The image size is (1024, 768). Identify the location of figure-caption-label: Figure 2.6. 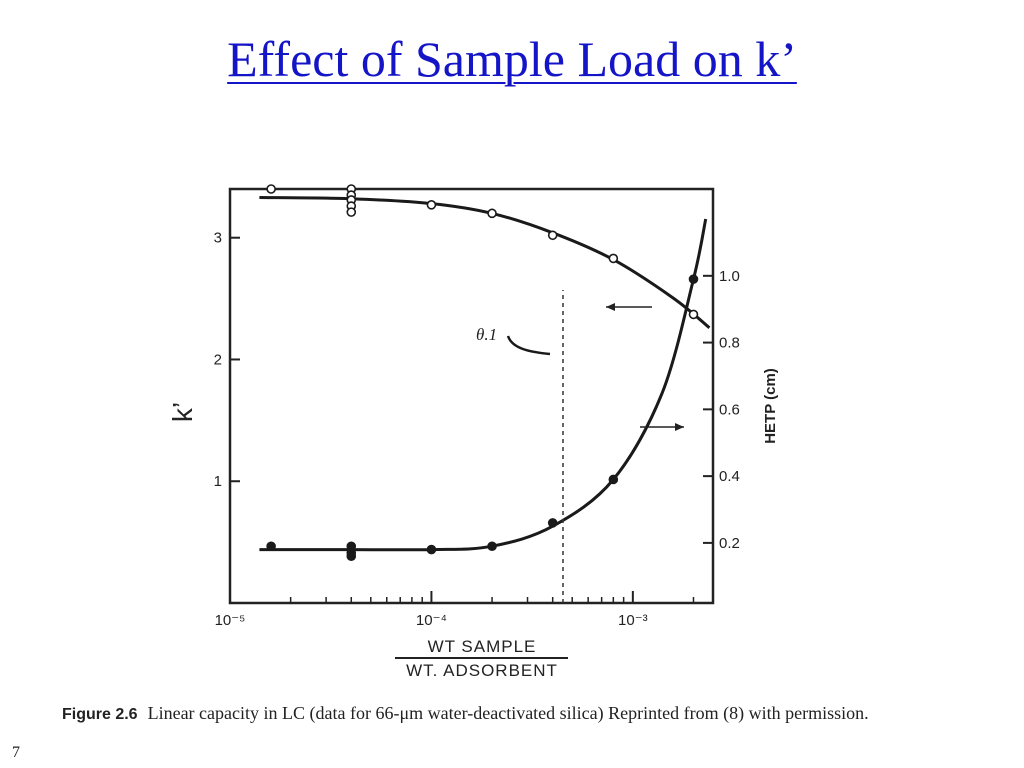
(100, 714).